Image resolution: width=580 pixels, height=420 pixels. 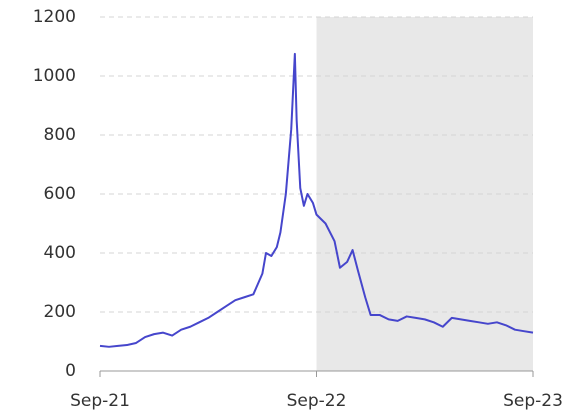 I want to click on y-tick-label: 0, so click(x=70, y=371).